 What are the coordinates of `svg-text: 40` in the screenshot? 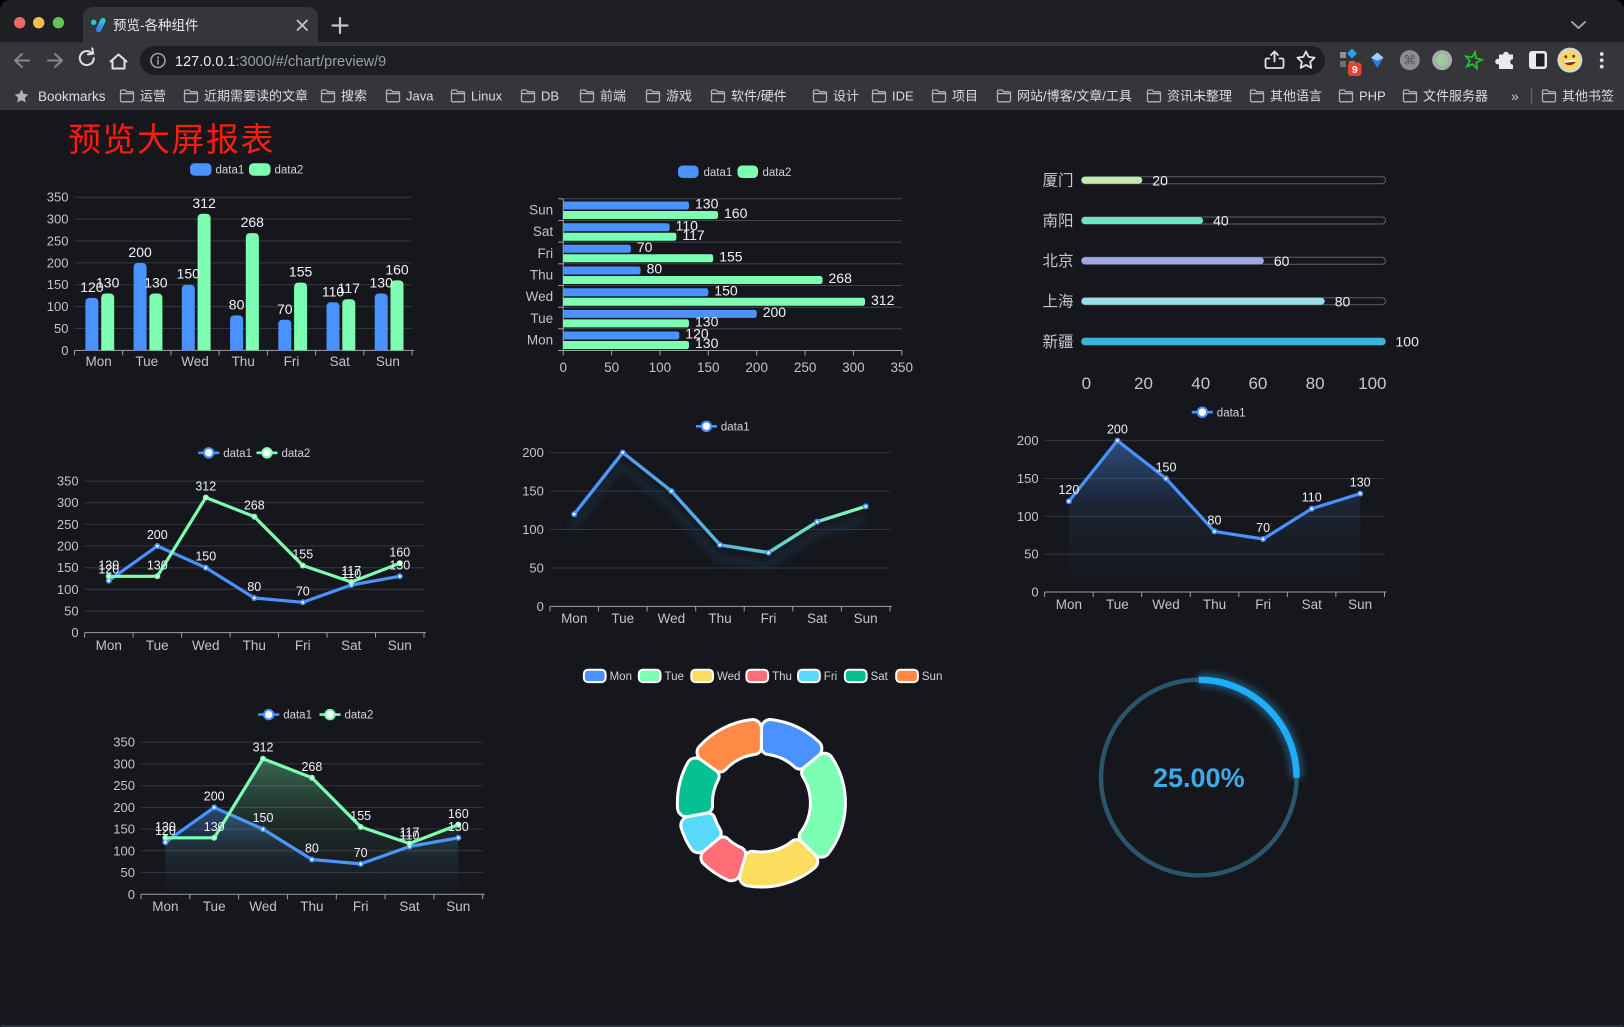 It's located at (1200, 383).